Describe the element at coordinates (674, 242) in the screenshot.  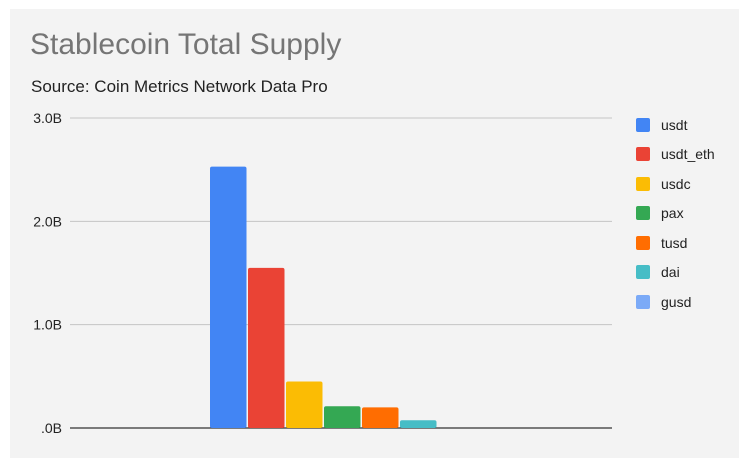
I see `legend-label: tusd` at that location.